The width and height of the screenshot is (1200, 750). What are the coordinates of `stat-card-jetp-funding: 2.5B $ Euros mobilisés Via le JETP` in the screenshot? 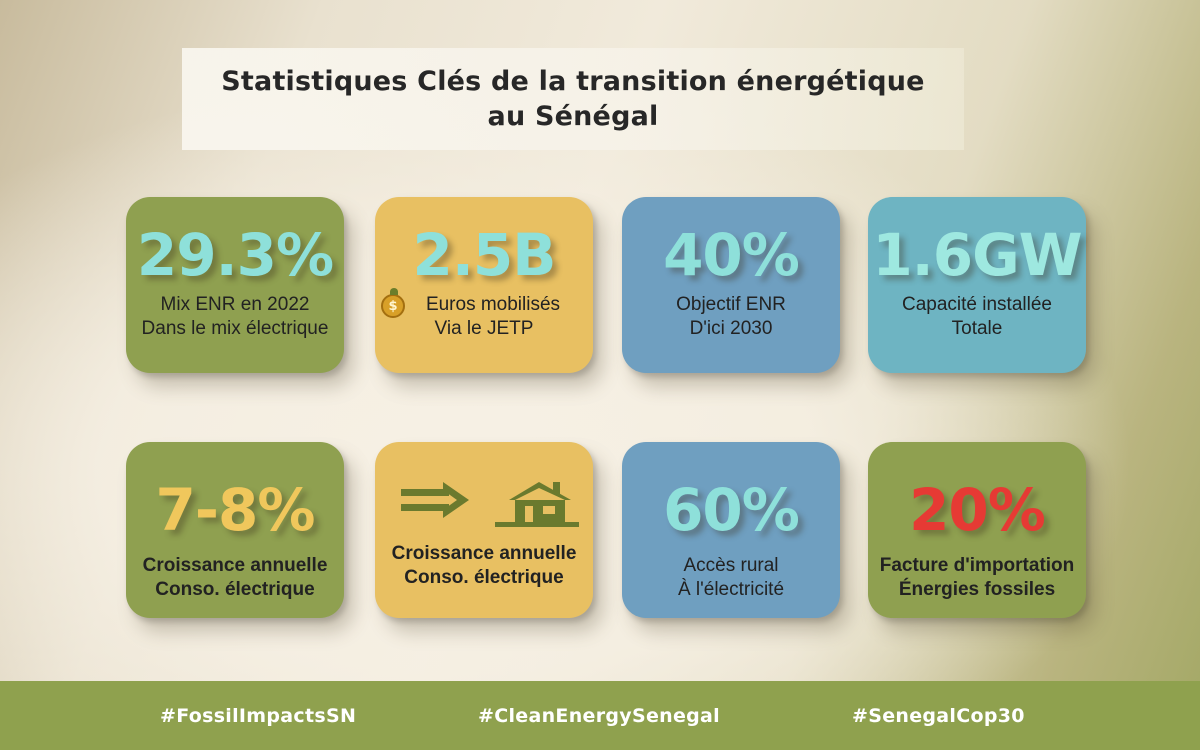 It's located at (484, 285).